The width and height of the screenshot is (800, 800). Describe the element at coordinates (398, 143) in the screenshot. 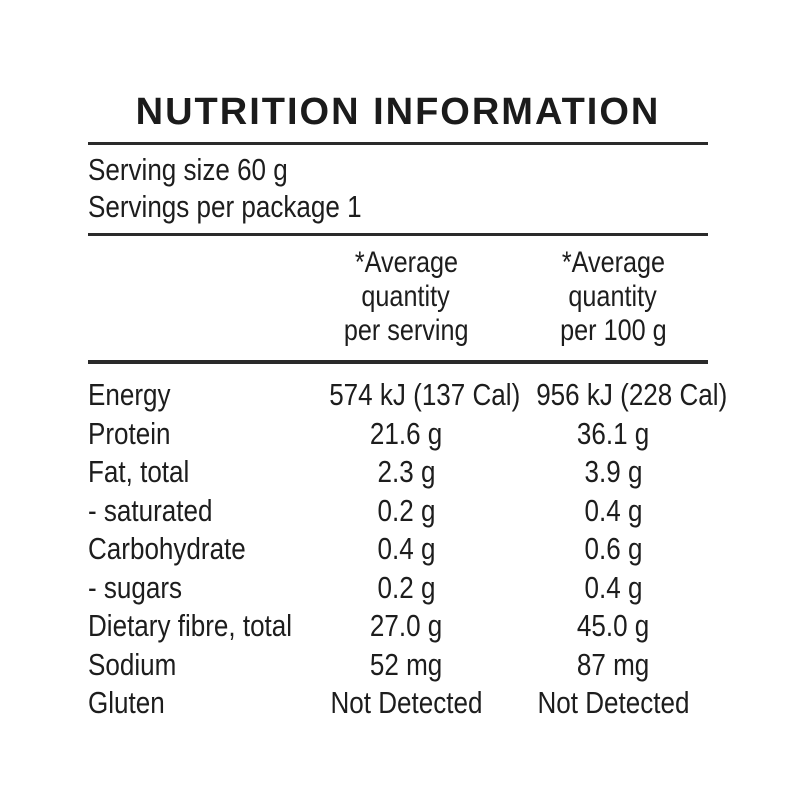

I see `title-divider` at that location.